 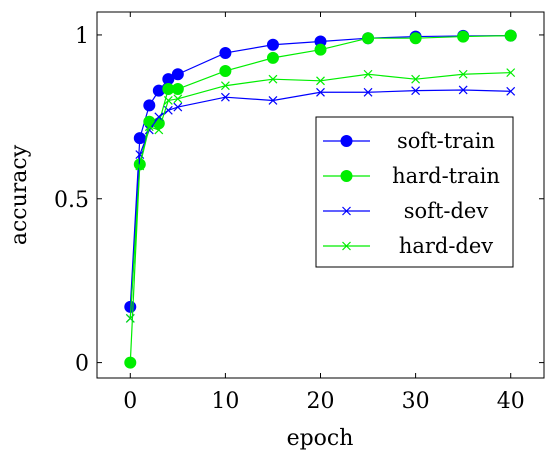 I want to click on legend-marker-soft-train, so click(x=346, y=141).